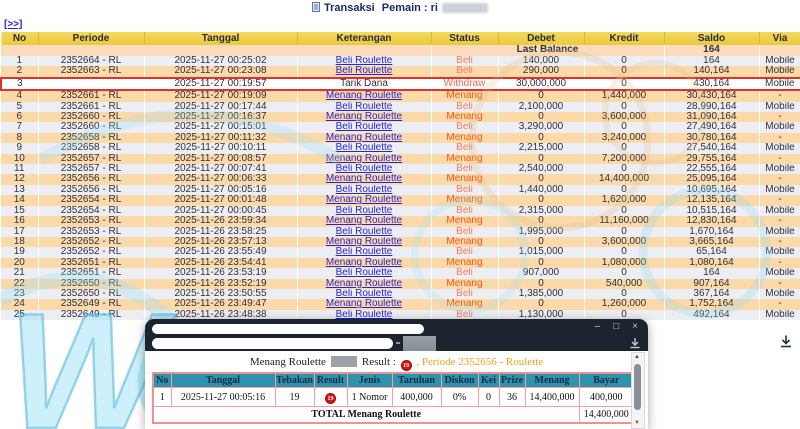  I want to click on last-balance-row: Last Balance 164, so click(400, 50).